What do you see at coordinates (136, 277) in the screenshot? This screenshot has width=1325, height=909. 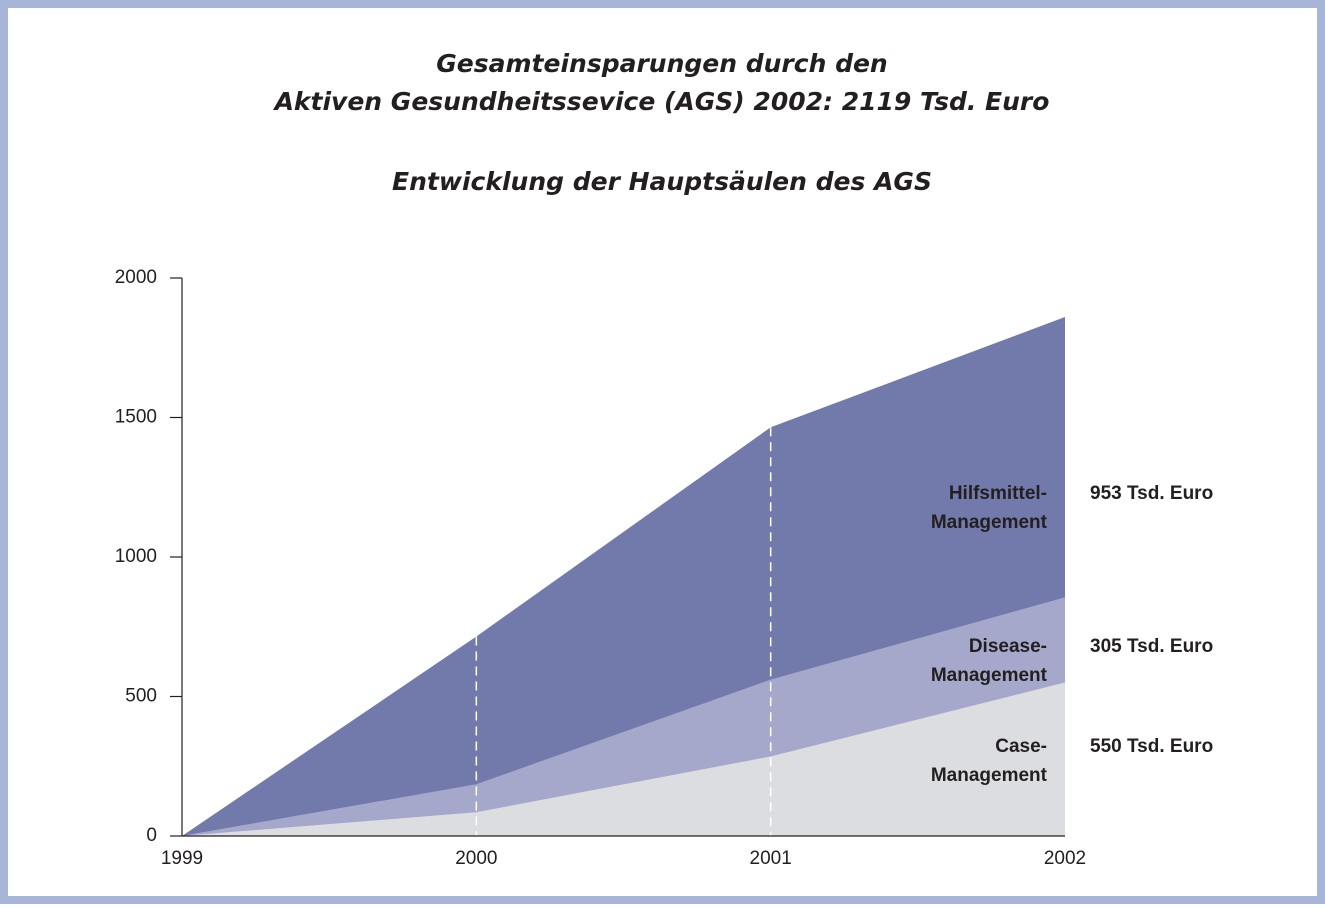 I see `y-tick-label: 2000` at bounding box center [136, 277].